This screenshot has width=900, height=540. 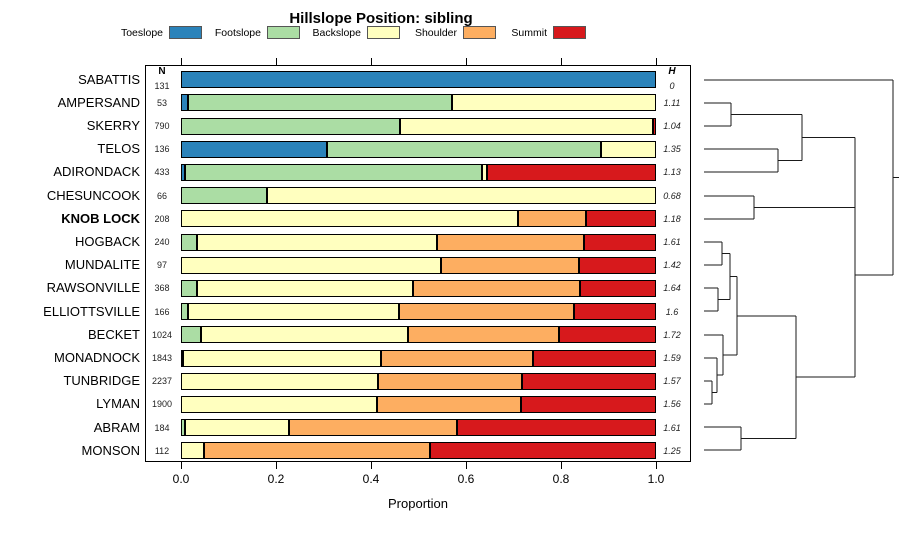 What do you see at coordinates (672, 288) in the screenshot?
I see `h-value: 1.64` at bounding box center [672, 288].